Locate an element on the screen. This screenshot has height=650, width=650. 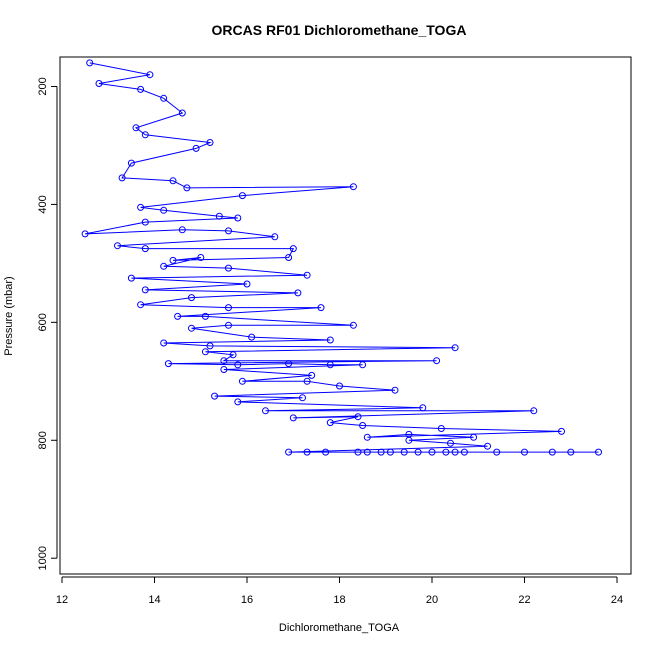
y-tick-label: 800 is located at coordinates (43, 440).